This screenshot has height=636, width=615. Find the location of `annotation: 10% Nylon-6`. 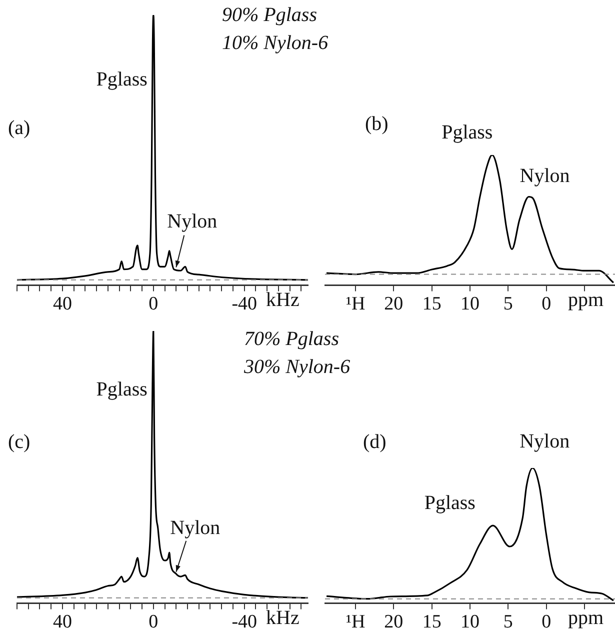

annotation: 10% Nylon-6 is located at coordinates (275, 43).